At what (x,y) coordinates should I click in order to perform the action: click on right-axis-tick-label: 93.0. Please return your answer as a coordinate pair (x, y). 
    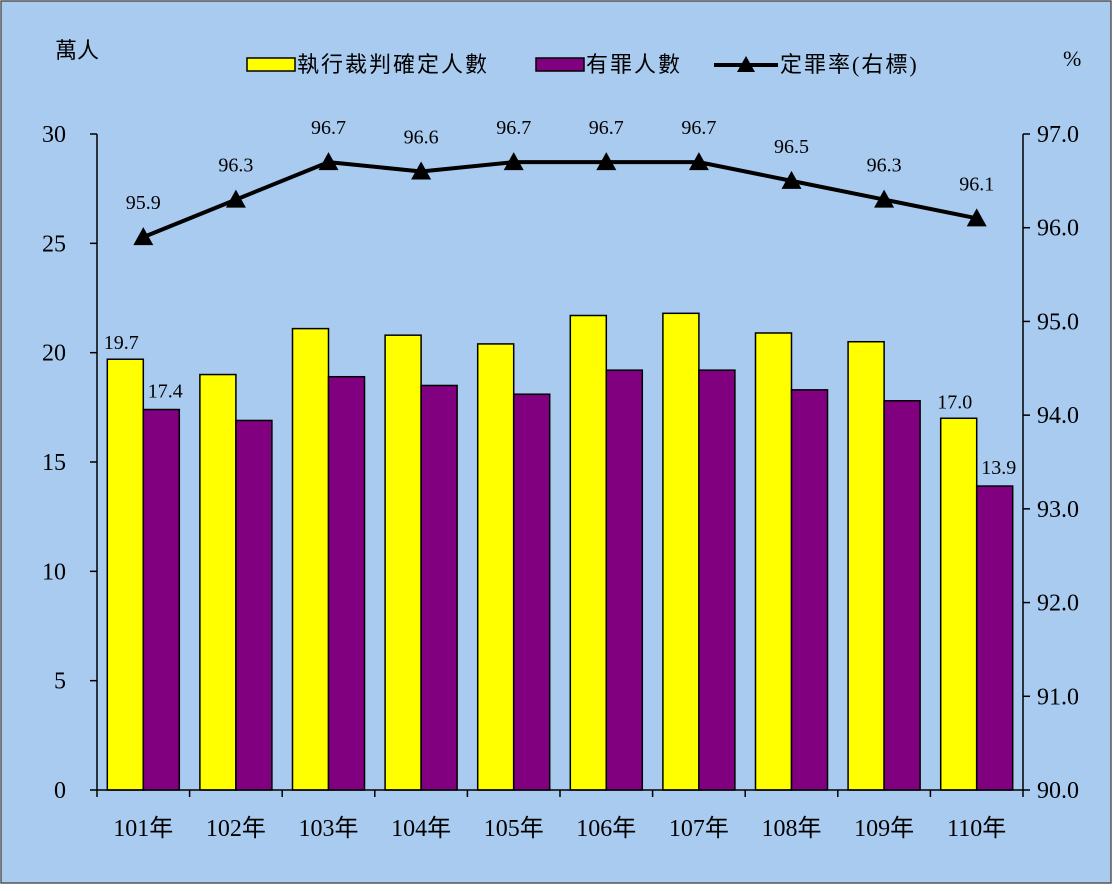
    Looking at the image, I should click on (1058, 510).